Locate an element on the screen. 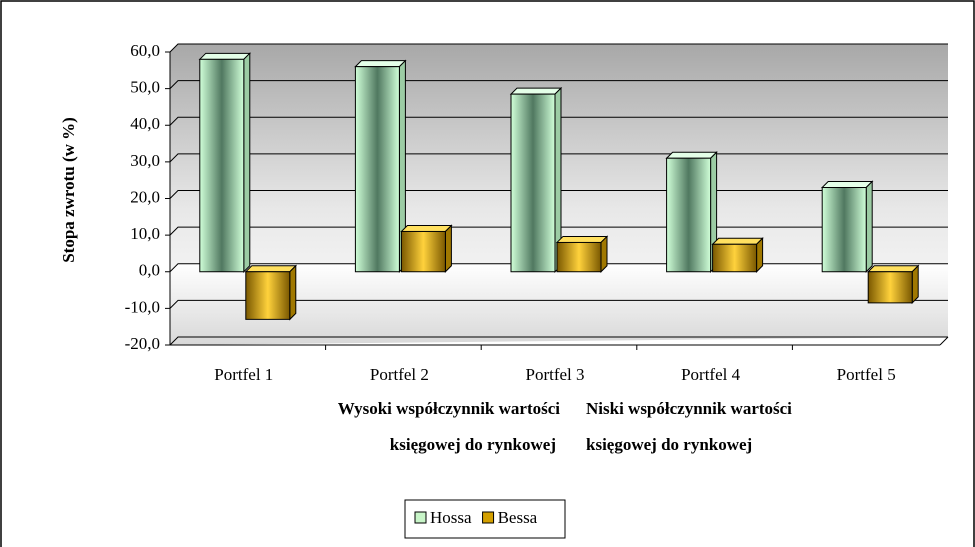 The width and height of the screenshot is (975, 547). y-tick-label: 10,0 is located at coordinates (145, 233).